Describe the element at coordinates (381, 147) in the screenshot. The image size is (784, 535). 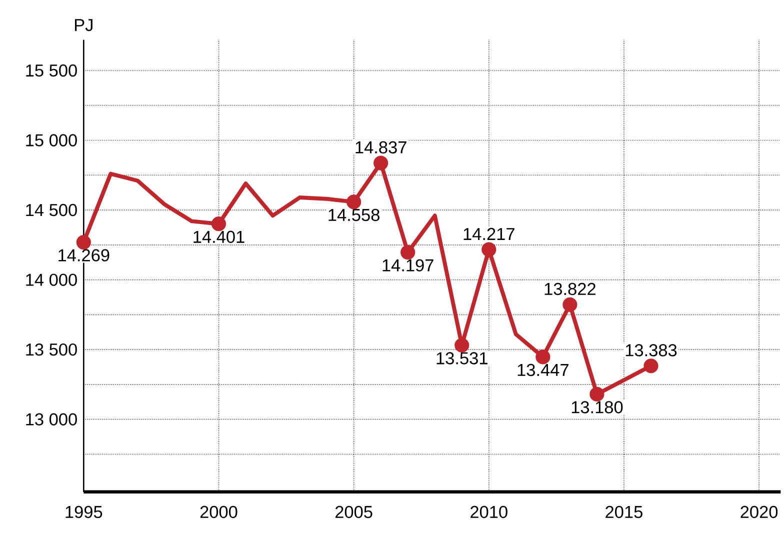
I see `data-label: 14.837` at that location.